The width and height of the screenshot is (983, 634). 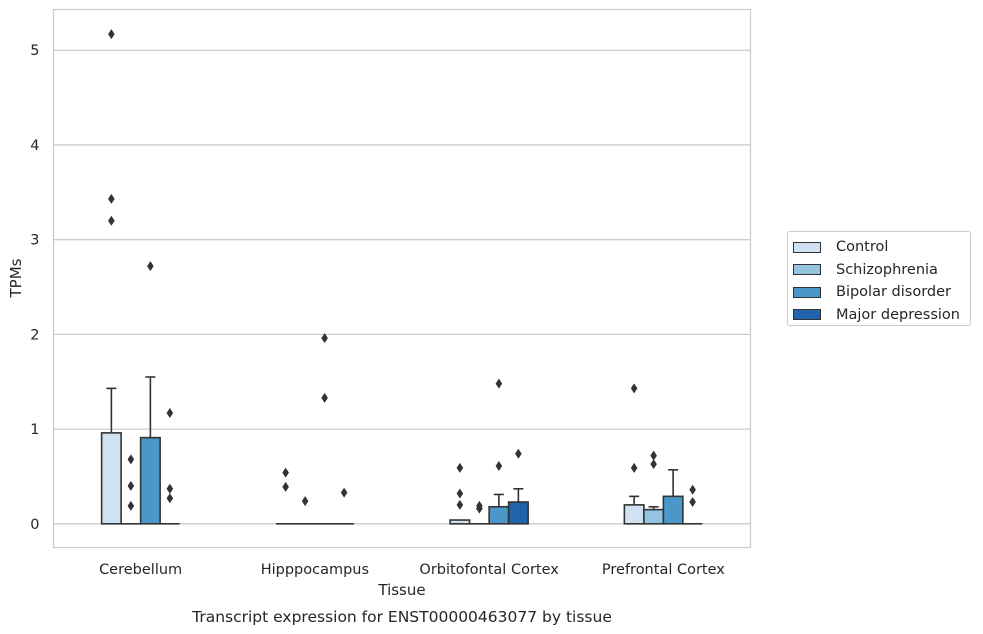 I want to click on y-tick-label: 5, so click(x=34, y=51).